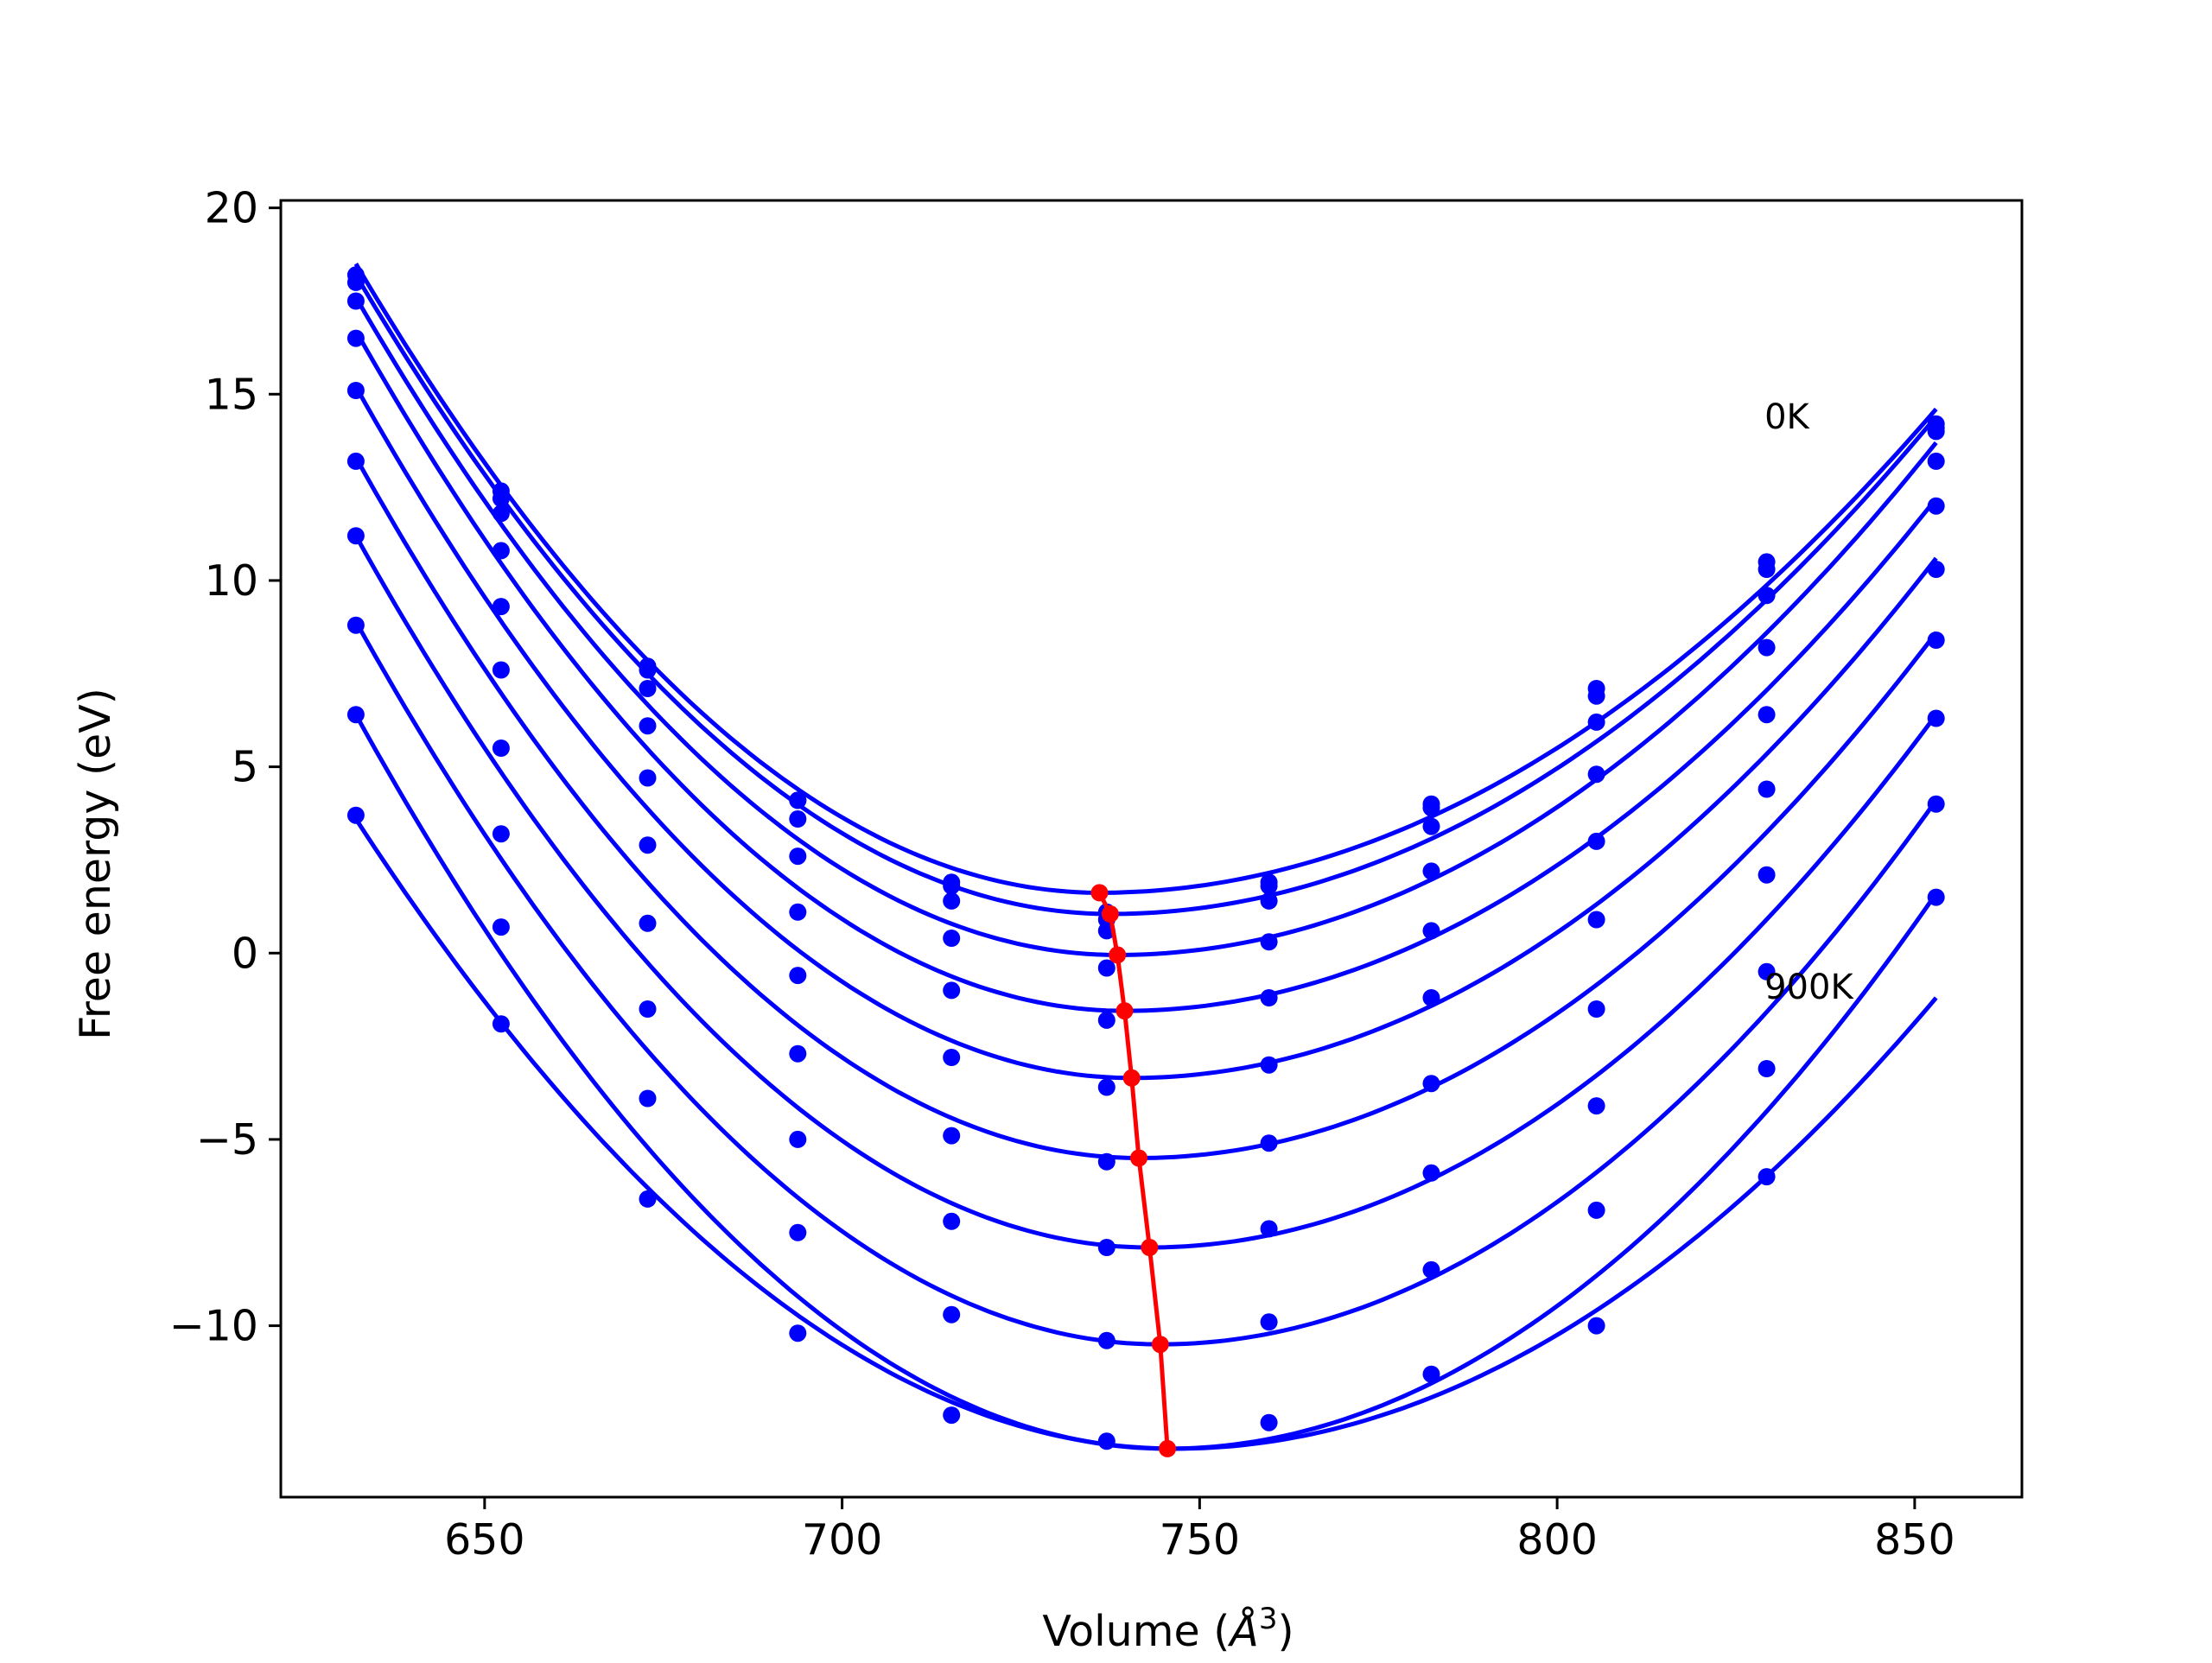 This screenshot has height=1663, width=2212. Describe the element at coordinates (1200, 1540) in the screenshot. I see `x-tick-label-2: 750` at that location.